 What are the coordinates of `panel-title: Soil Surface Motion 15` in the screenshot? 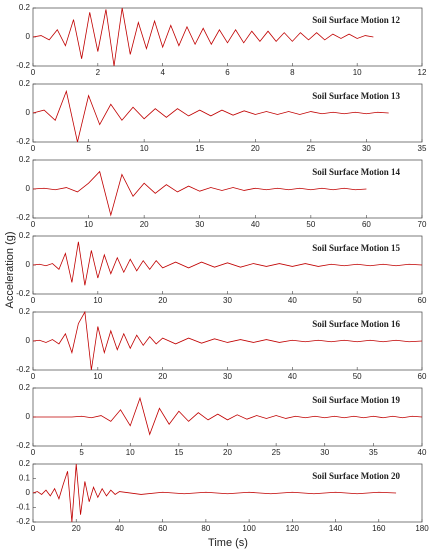 It's located at (356, 248).